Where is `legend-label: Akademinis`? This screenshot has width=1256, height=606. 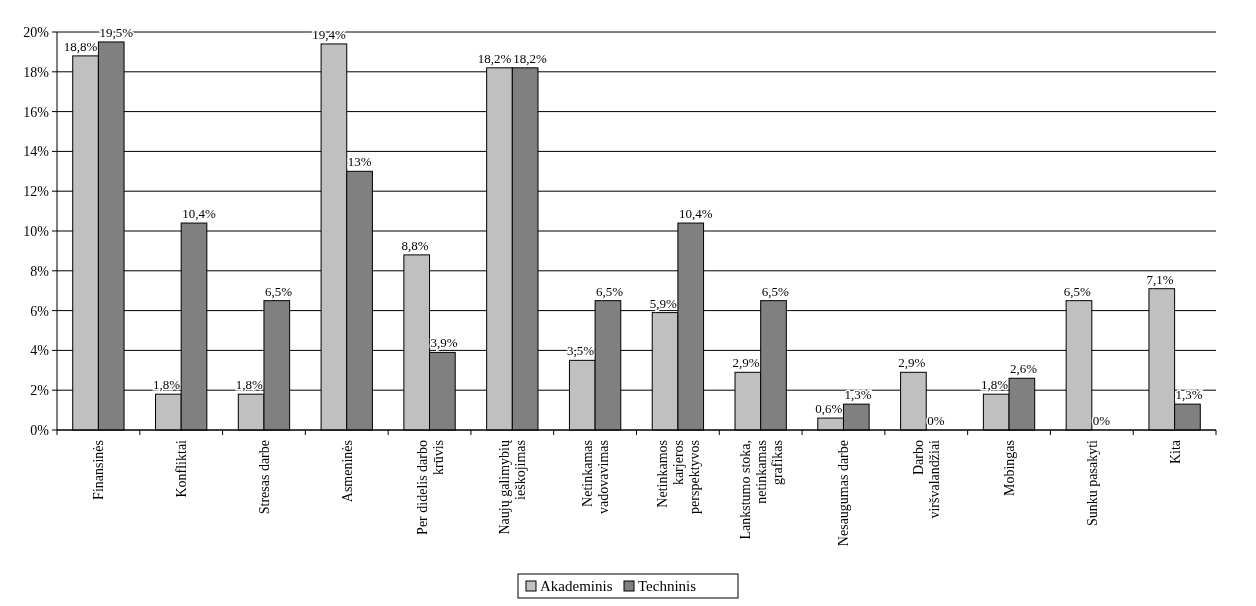
legend-label: Akademinis is located at coordinates (576, 586).